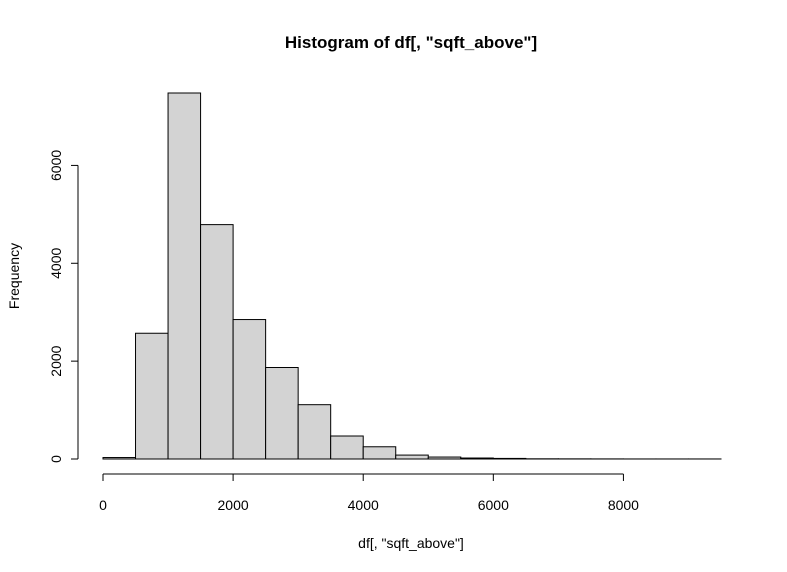  I want to click on y-tick-label-0: 0, so click(56, 459).